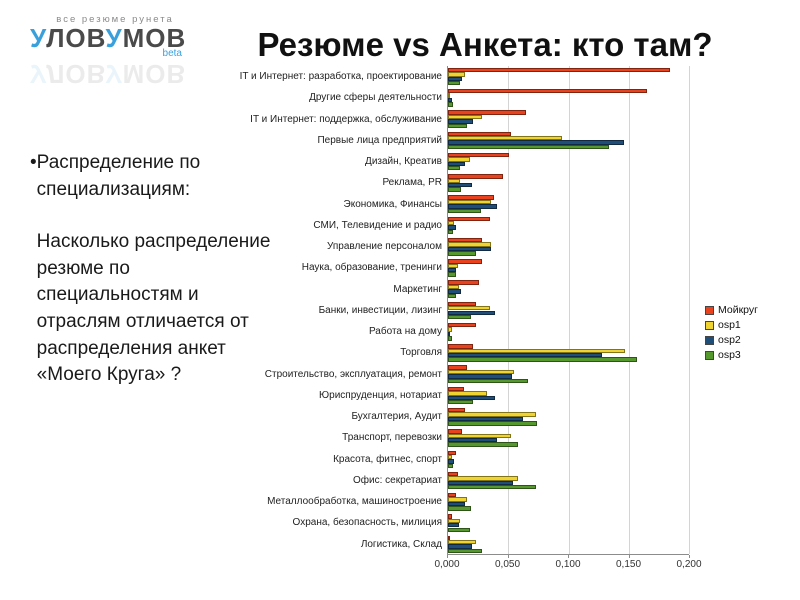 Image resolution: width=800 pixels, height=600 pixels. I want to click on x-tick-label: 0,100, so click(568, 564).